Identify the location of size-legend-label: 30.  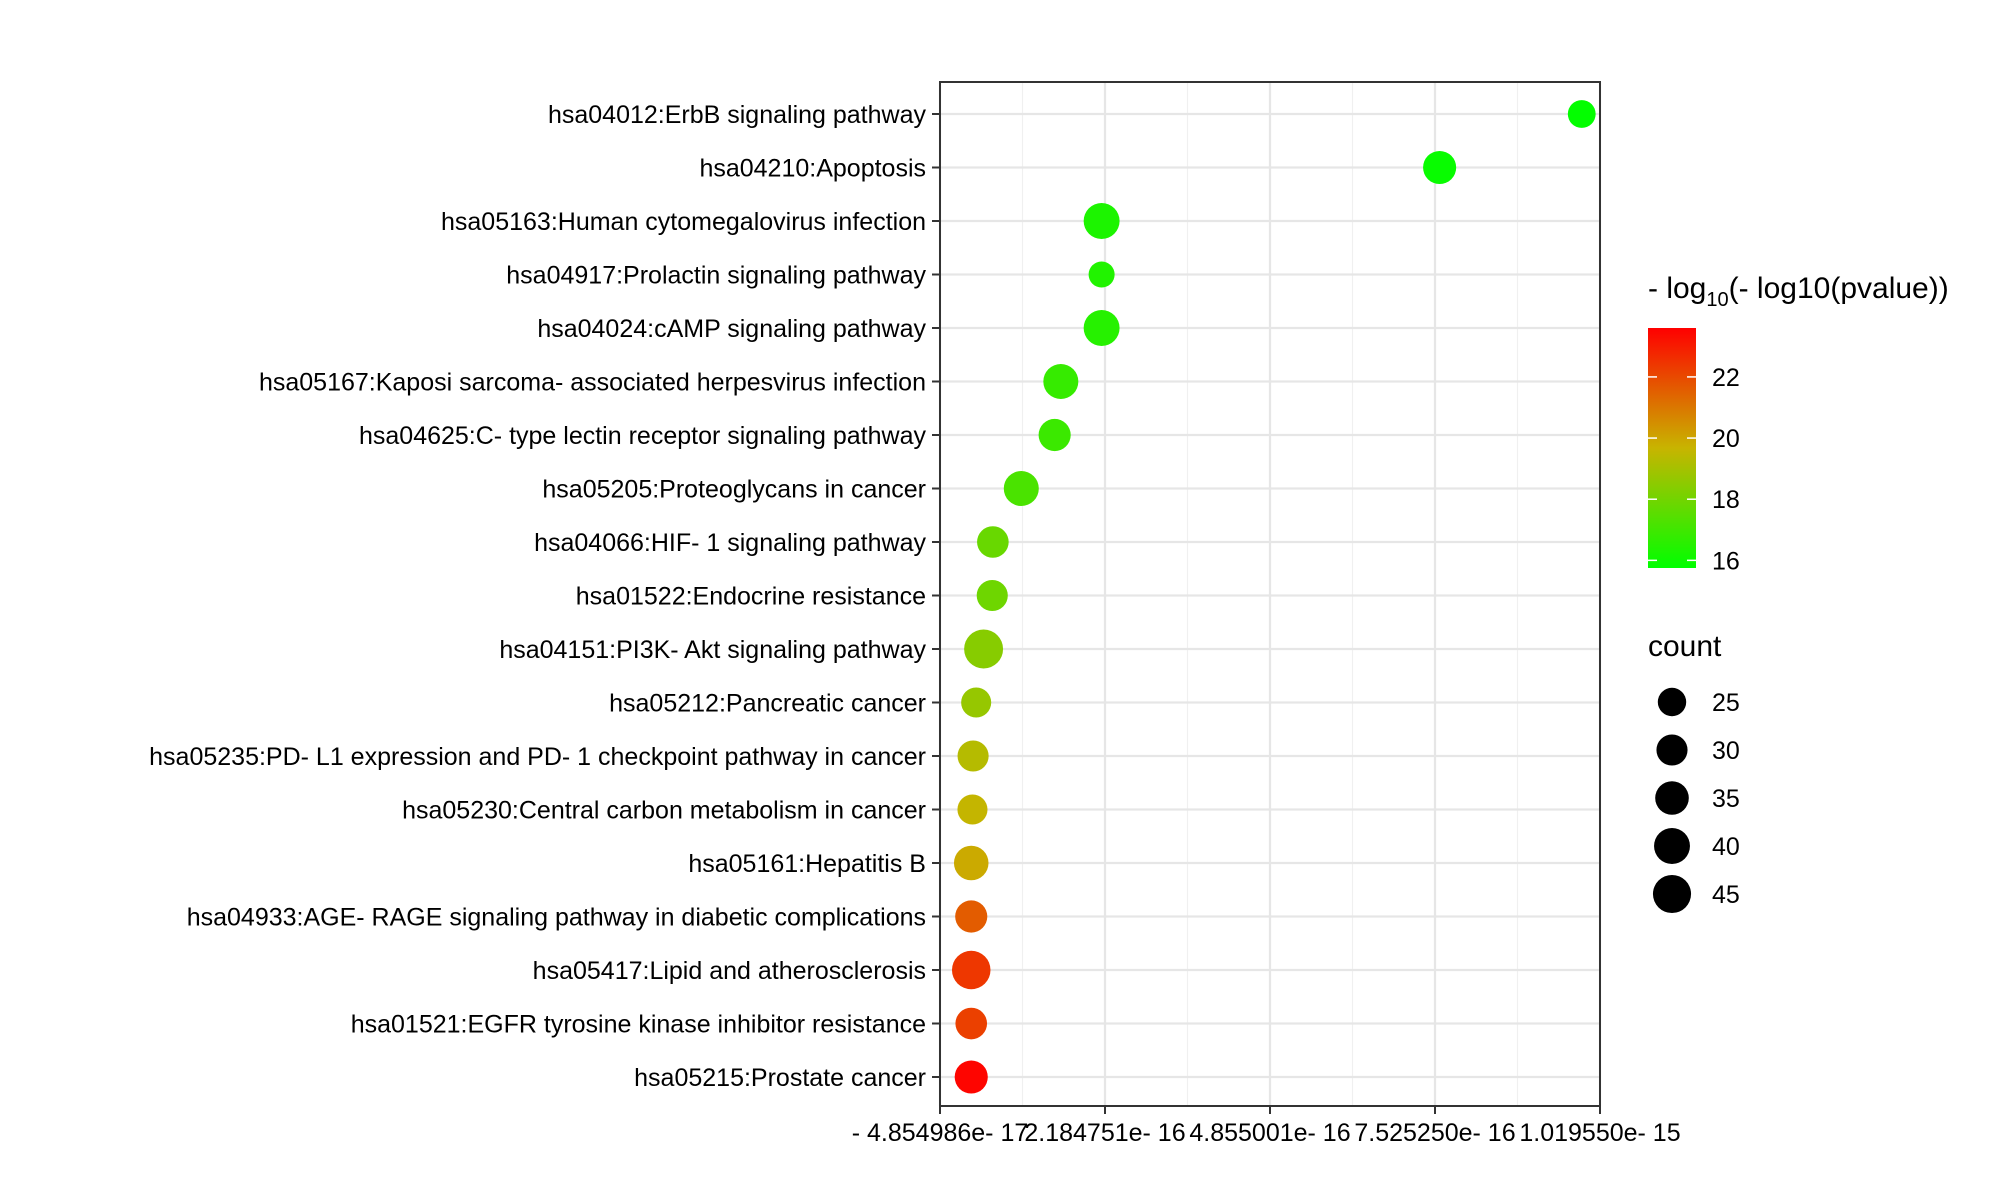
(1726, 751).